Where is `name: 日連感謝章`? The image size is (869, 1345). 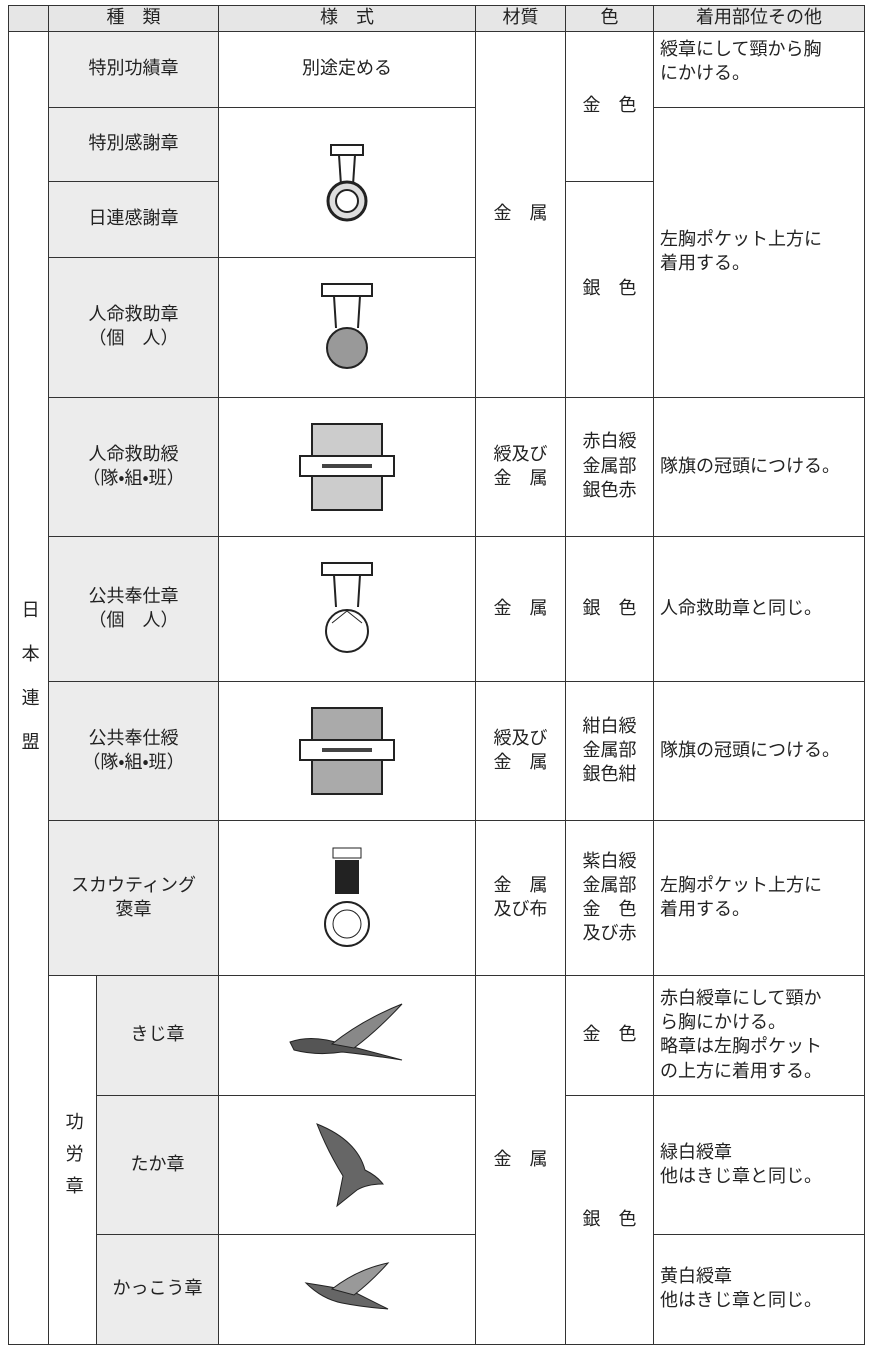
name: 日連感謝章 is located at coordinates (133, 219).